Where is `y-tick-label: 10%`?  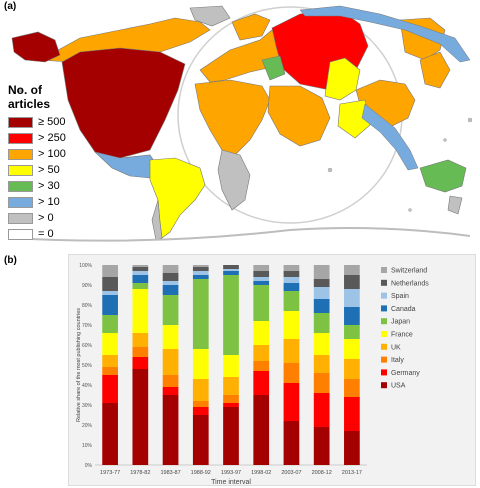 y-tick-label: 10% is located at coordinates (87, 446).